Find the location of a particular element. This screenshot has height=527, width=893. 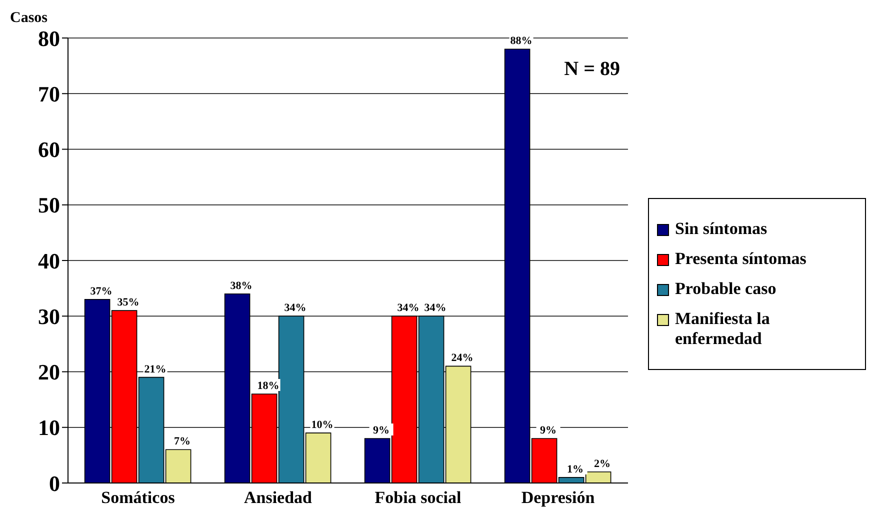

y-tick-label: 30 is located at coordinates (49, 316).